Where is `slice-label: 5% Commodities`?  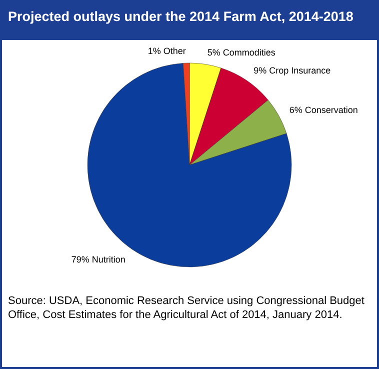
slice-label: 5% Commodities is located at coordinates (241, 52).